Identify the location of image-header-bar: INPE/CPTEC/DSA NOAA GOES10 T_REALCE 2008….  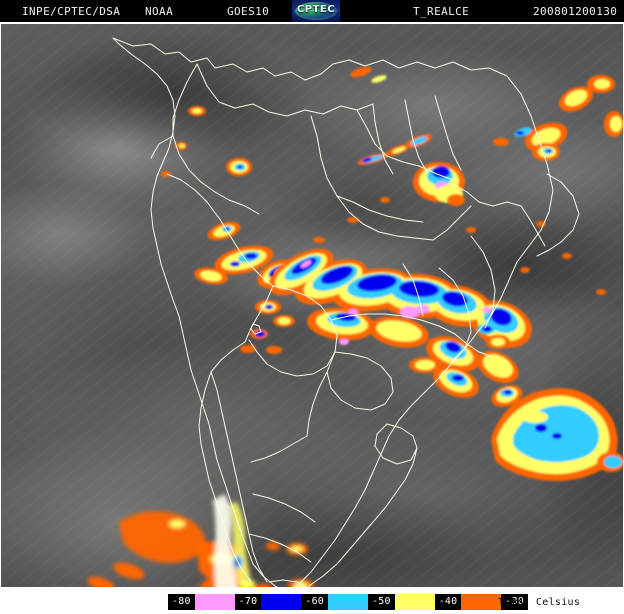
(312, 11).